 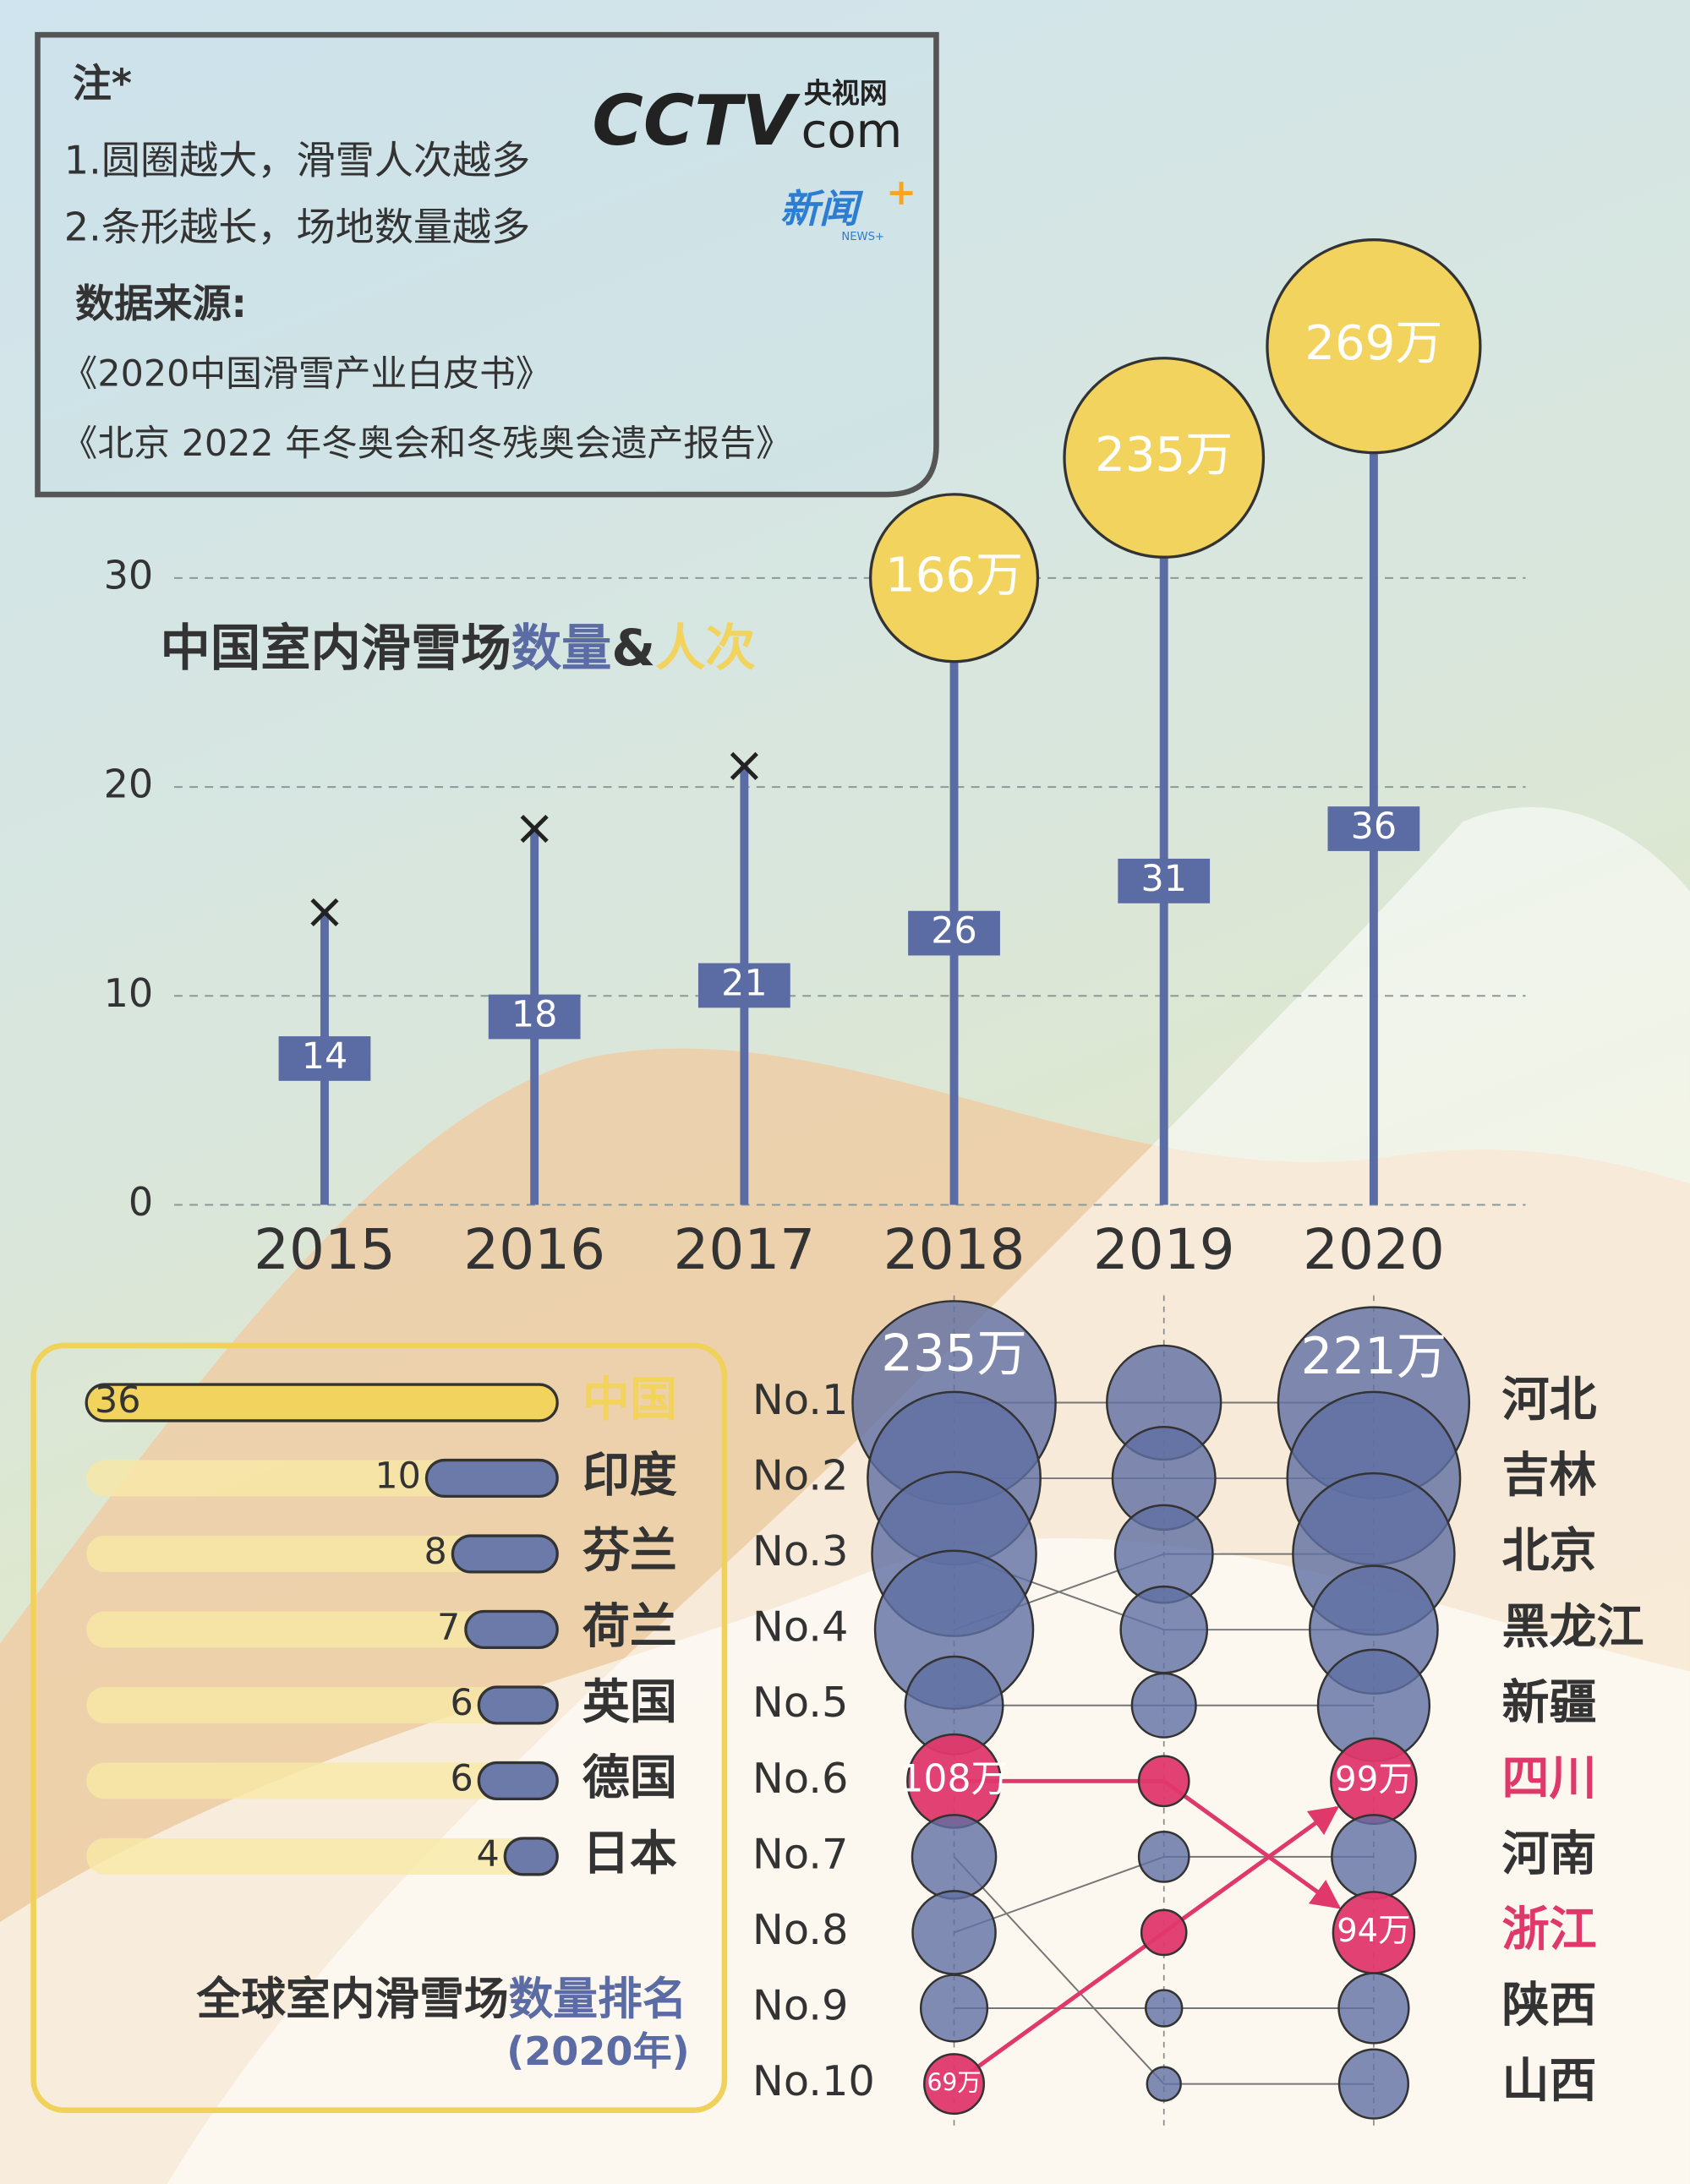 What do you see at coordinates (1163, 879) in the screenshot?
I see `count-label: 31` at bounding box center [1163, 879].